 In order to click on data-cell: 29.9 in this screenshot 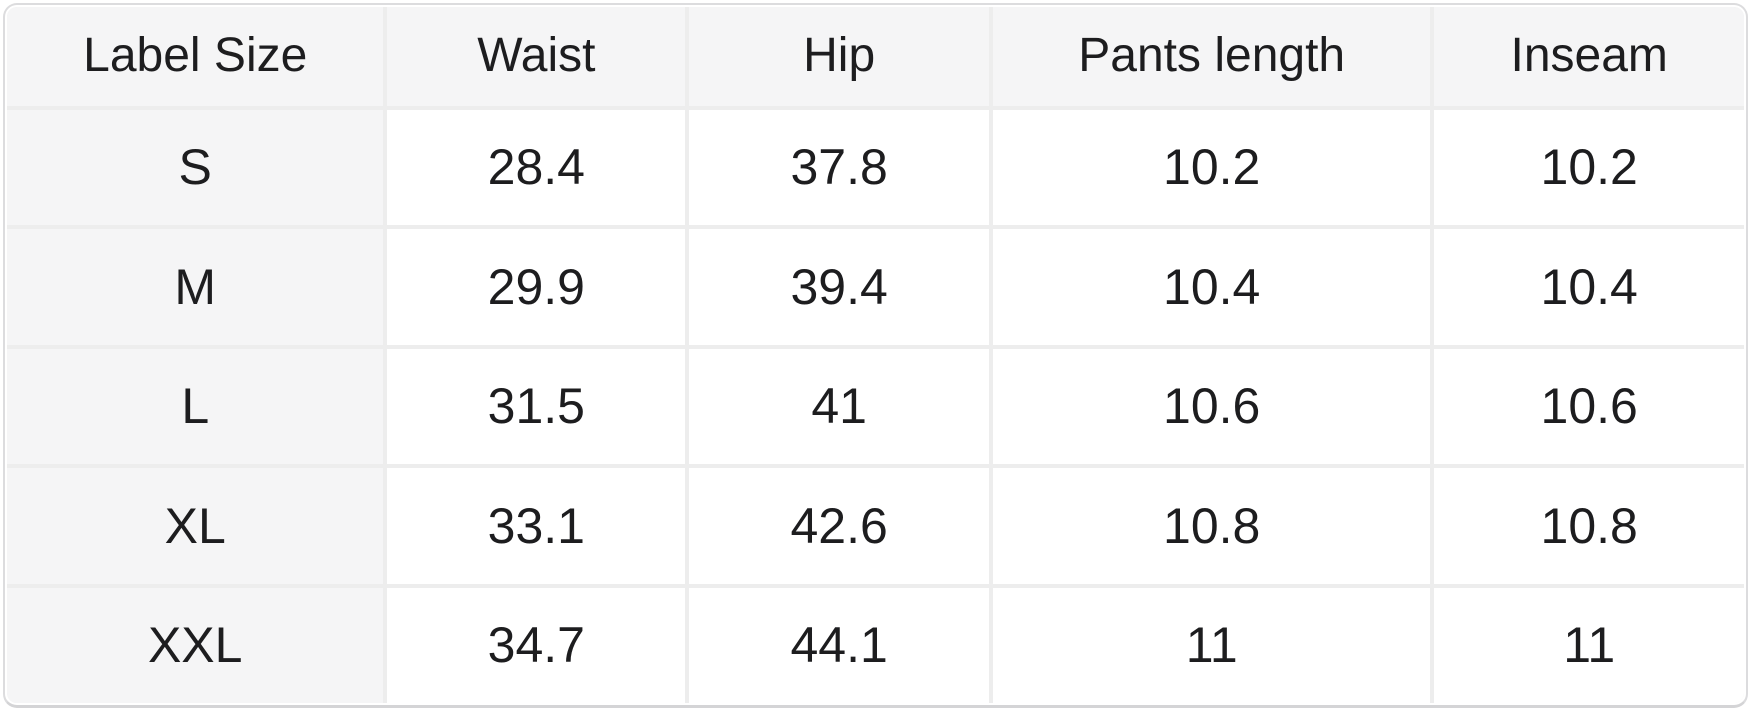, I will do `click(536, 287)`.